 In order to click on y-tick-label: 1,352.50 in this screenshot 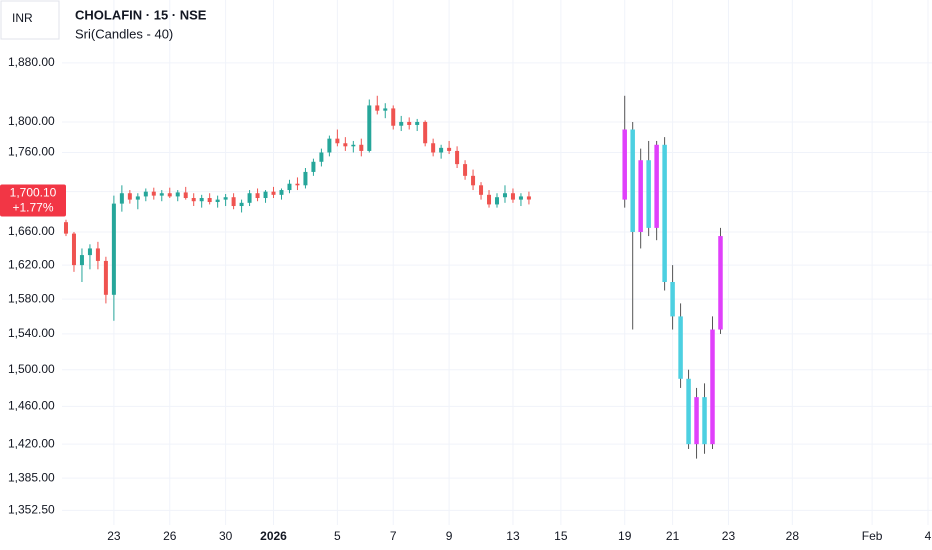, I will do `click(31, 510)`.